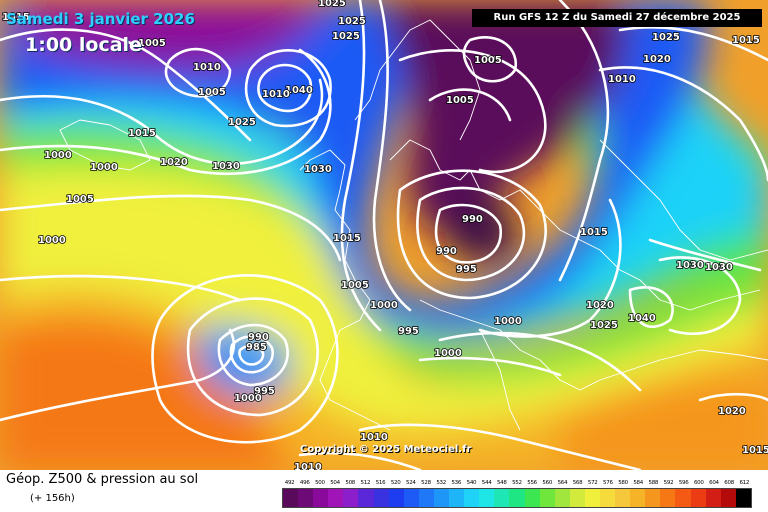  What do you see at coordinates (304, 483) in the screenshot?
I see `scale-tick-label: 496` at bounding box center [304, 483].